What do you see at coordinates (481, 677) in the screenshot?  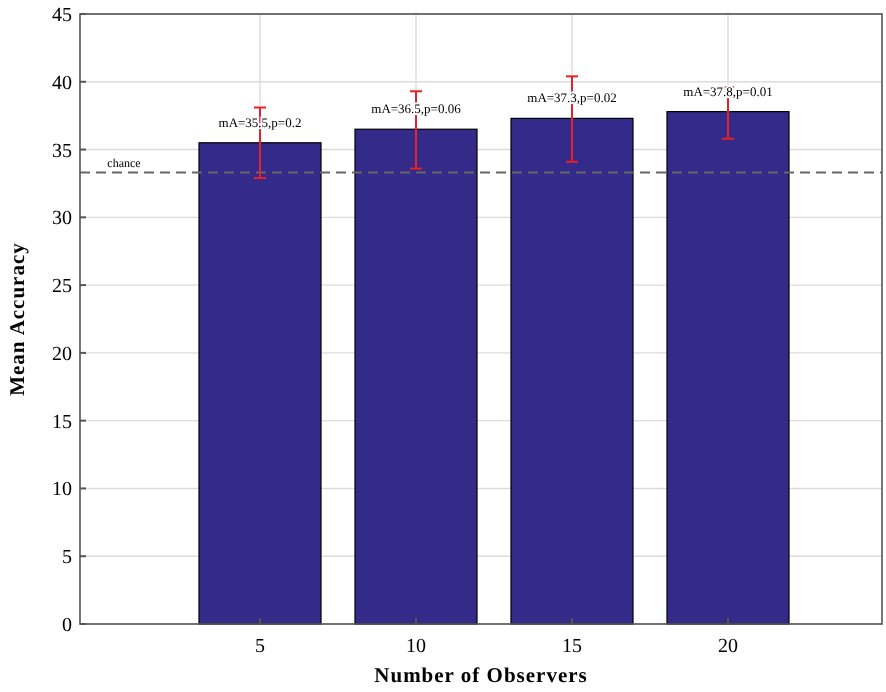 I see `x-axis-title: Number of Observers` at bounding box center [481, 677].